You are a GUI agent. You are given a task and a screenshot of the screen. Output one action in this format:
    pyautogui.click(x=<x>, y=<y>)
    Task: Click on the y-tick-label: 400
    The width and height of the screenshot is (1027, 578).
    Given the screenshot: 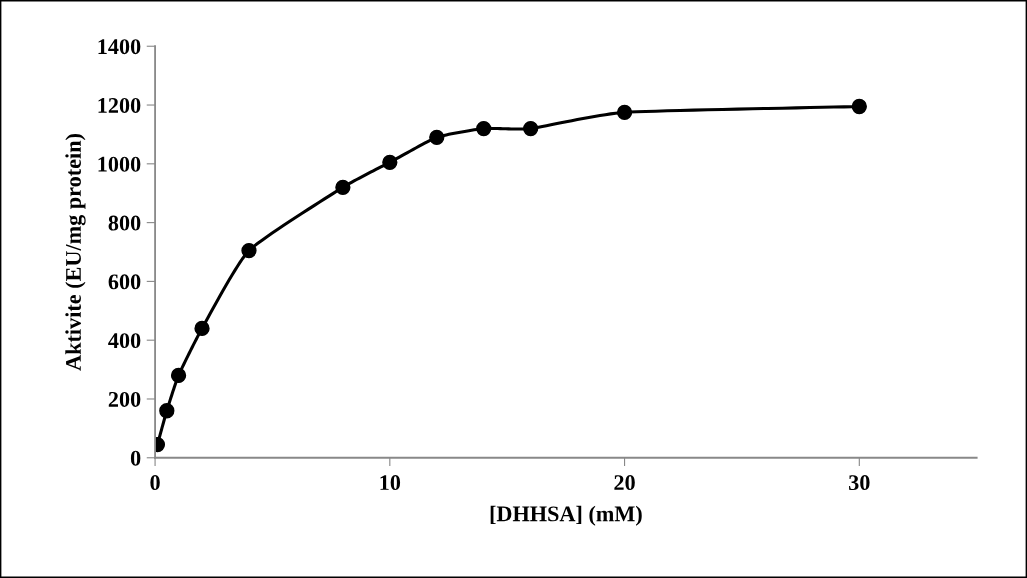 What is the action you would take?
    pyautogui.click(x=124, y=341)
    